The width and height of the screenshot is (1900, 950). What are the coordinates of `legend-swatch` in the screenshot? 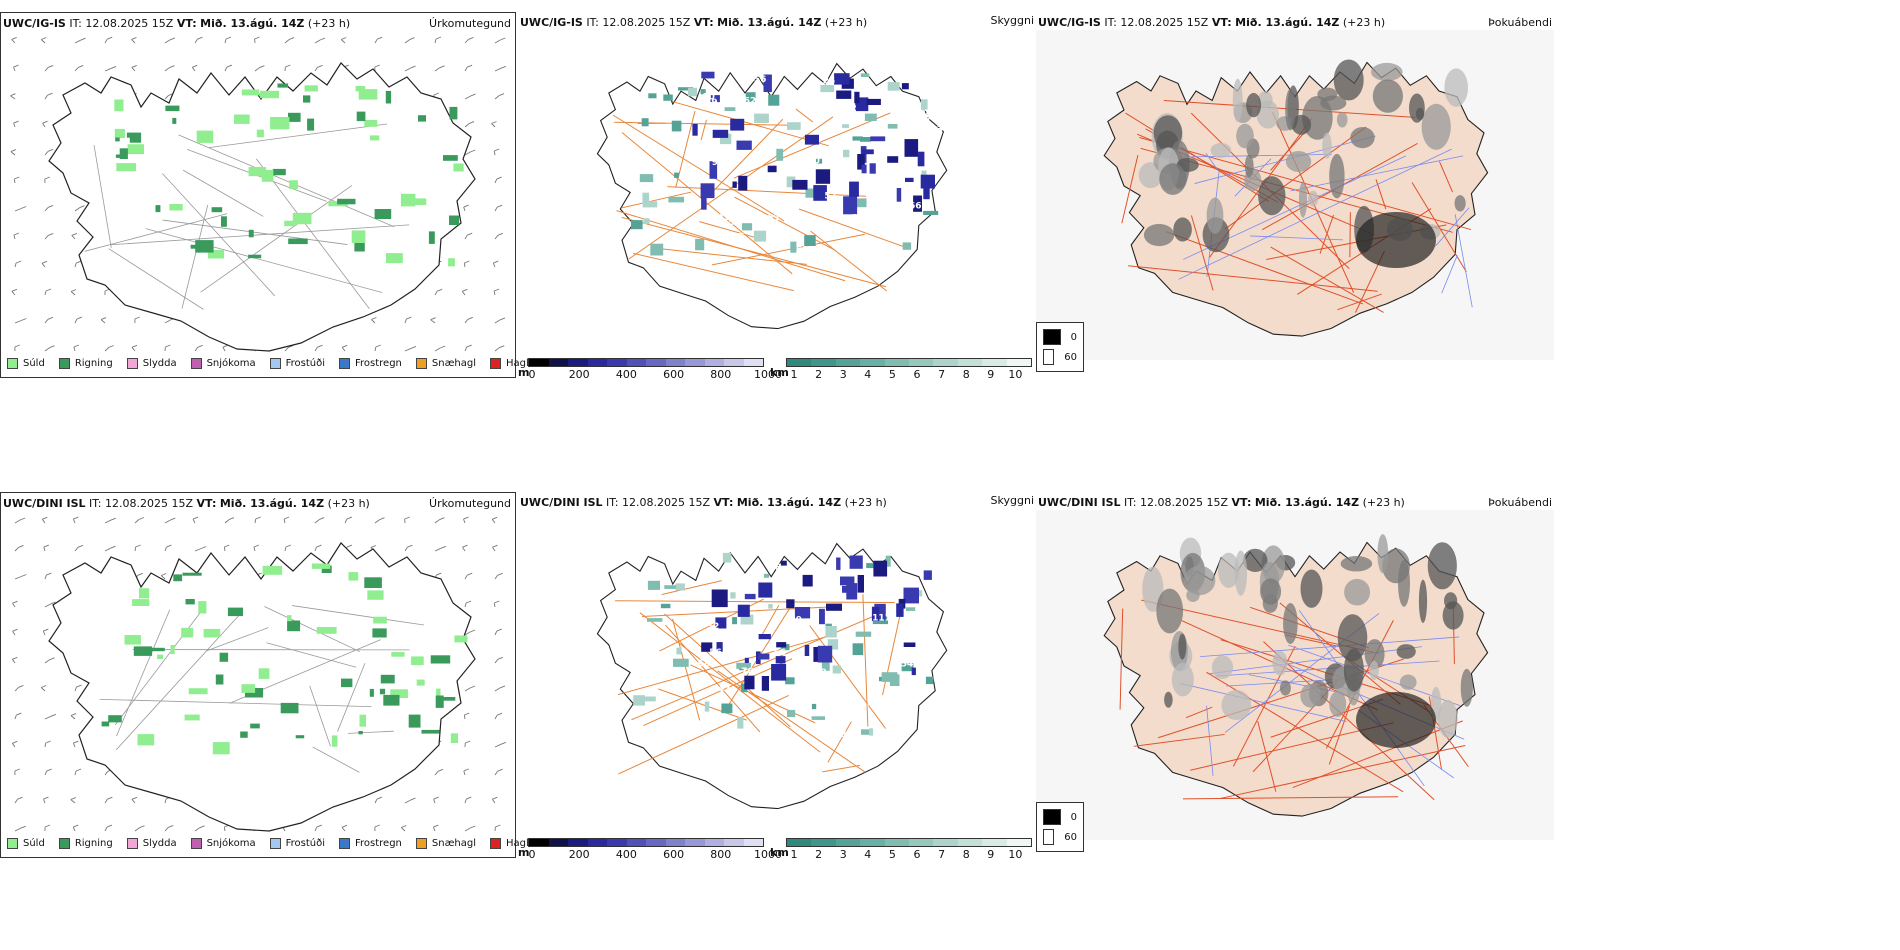 It's located at (196, 363).